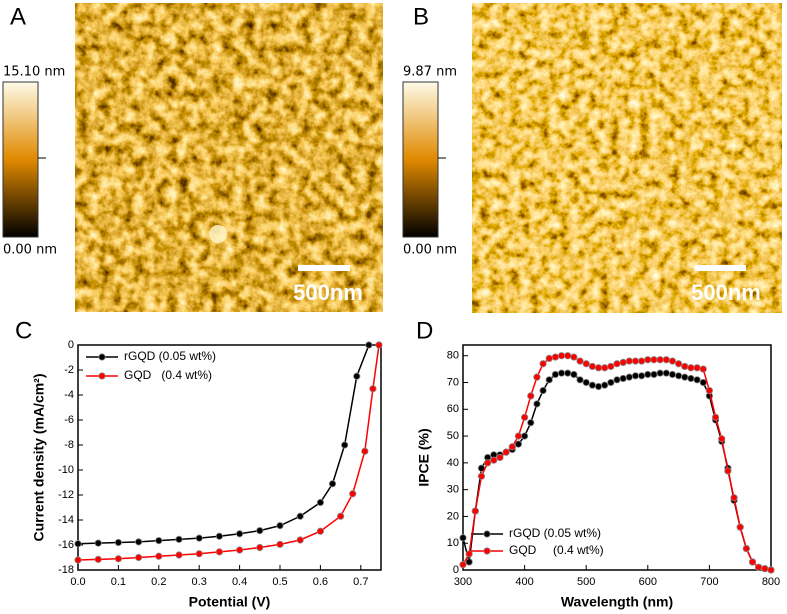  What do you see at coordinates (424, 330) in the screenshot?
I see `panel-label: D` at bounding box center [424, 330].